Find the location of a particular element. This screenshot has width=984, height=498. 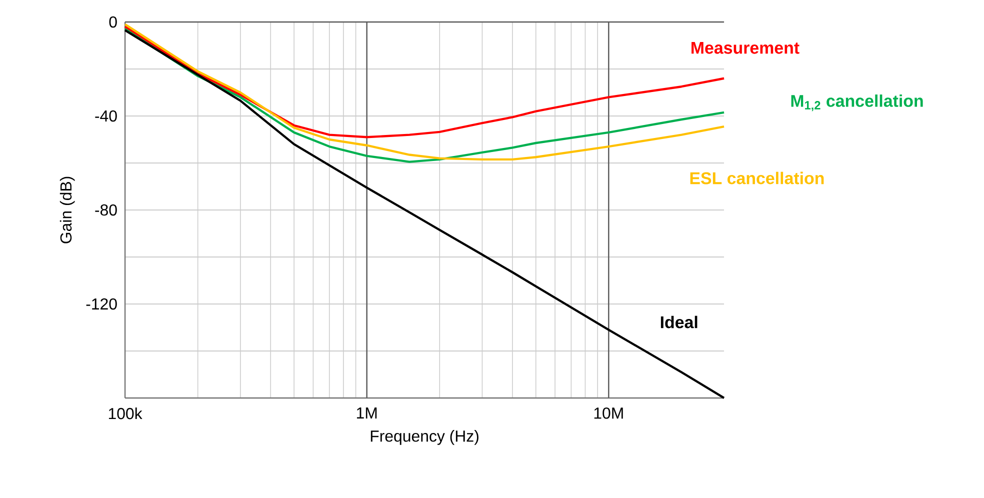

y-tick-label: -80 is located at coordinates (106, 210).